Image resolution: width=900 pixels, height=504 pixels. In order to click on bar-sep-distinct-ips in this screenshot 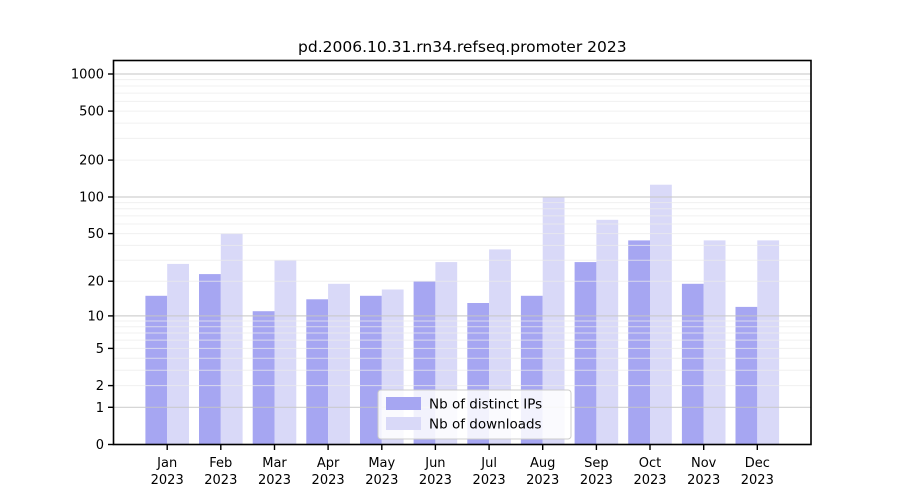, I will do `click(585, 353)`.